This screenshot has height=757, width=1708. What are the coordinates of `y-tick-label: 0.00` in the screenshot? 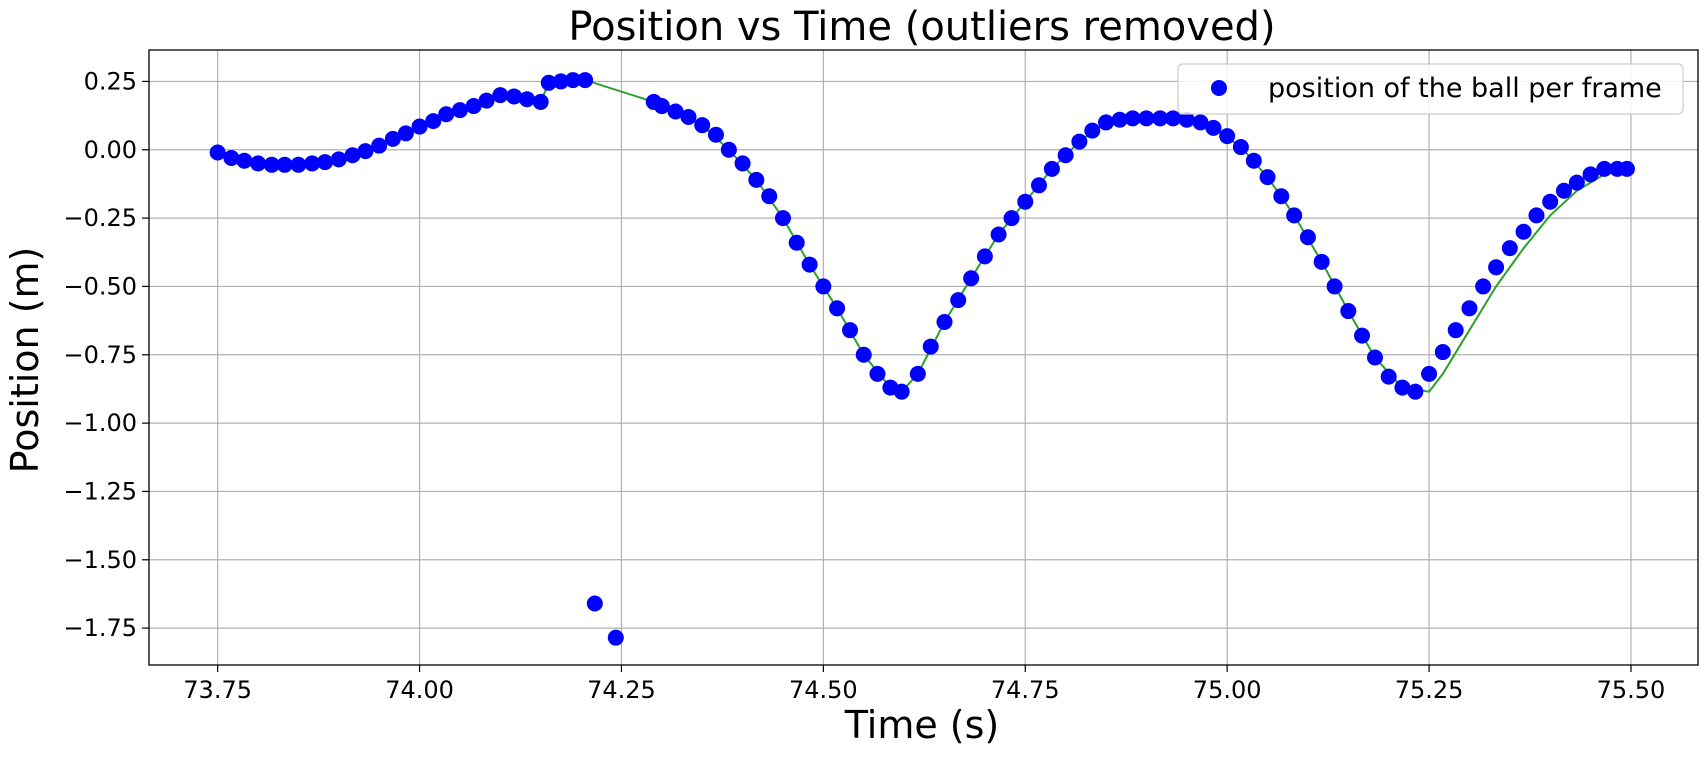 It's located at (110, 150).